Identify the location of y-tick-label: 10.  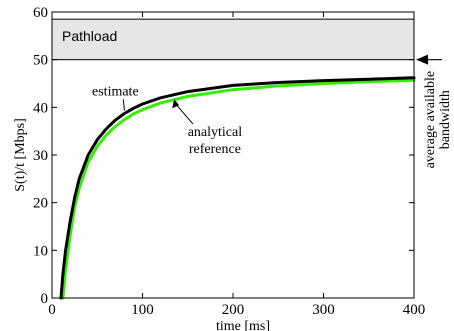
(40, 251).